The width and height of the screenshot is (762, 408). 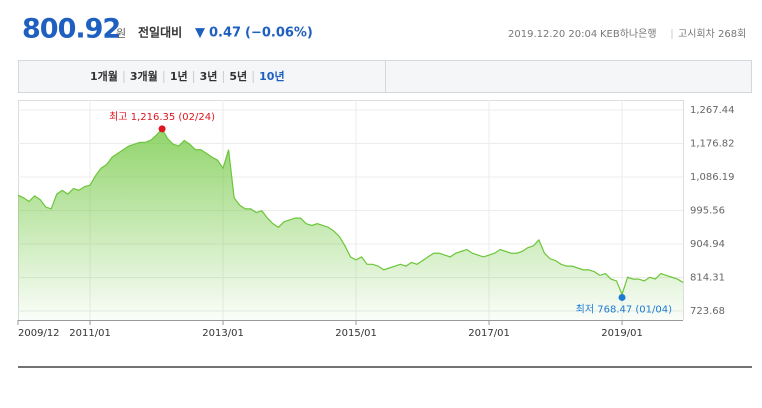 I want to click on round: 고시회차 268회, so click(x=712, y=34).